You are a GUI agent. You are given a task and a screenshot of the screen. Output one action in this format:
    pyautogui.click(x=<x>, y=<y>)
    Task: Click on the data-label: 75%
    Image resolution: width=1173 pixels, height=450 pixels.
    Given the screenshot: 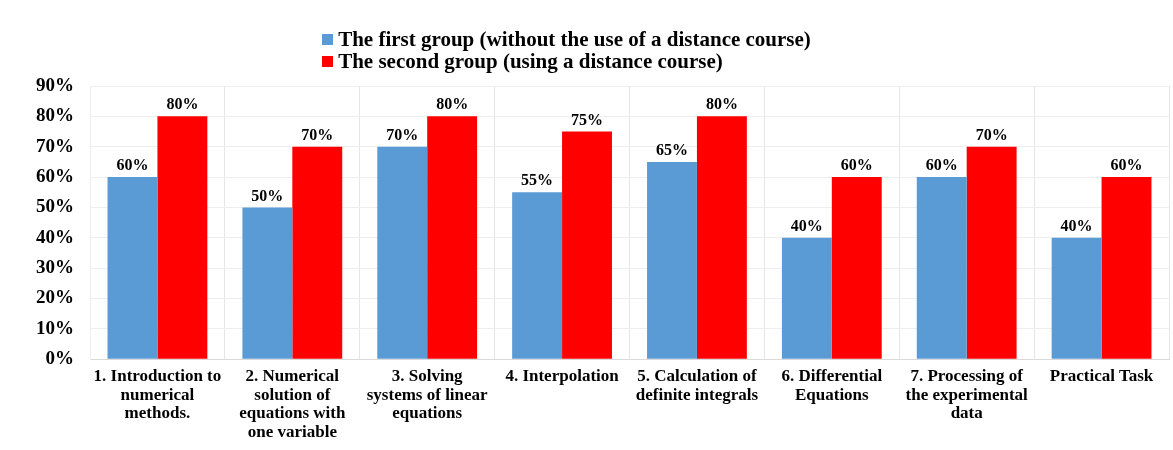 What is the action you would take?
    pyautogui.click(x=587, y=119)
    